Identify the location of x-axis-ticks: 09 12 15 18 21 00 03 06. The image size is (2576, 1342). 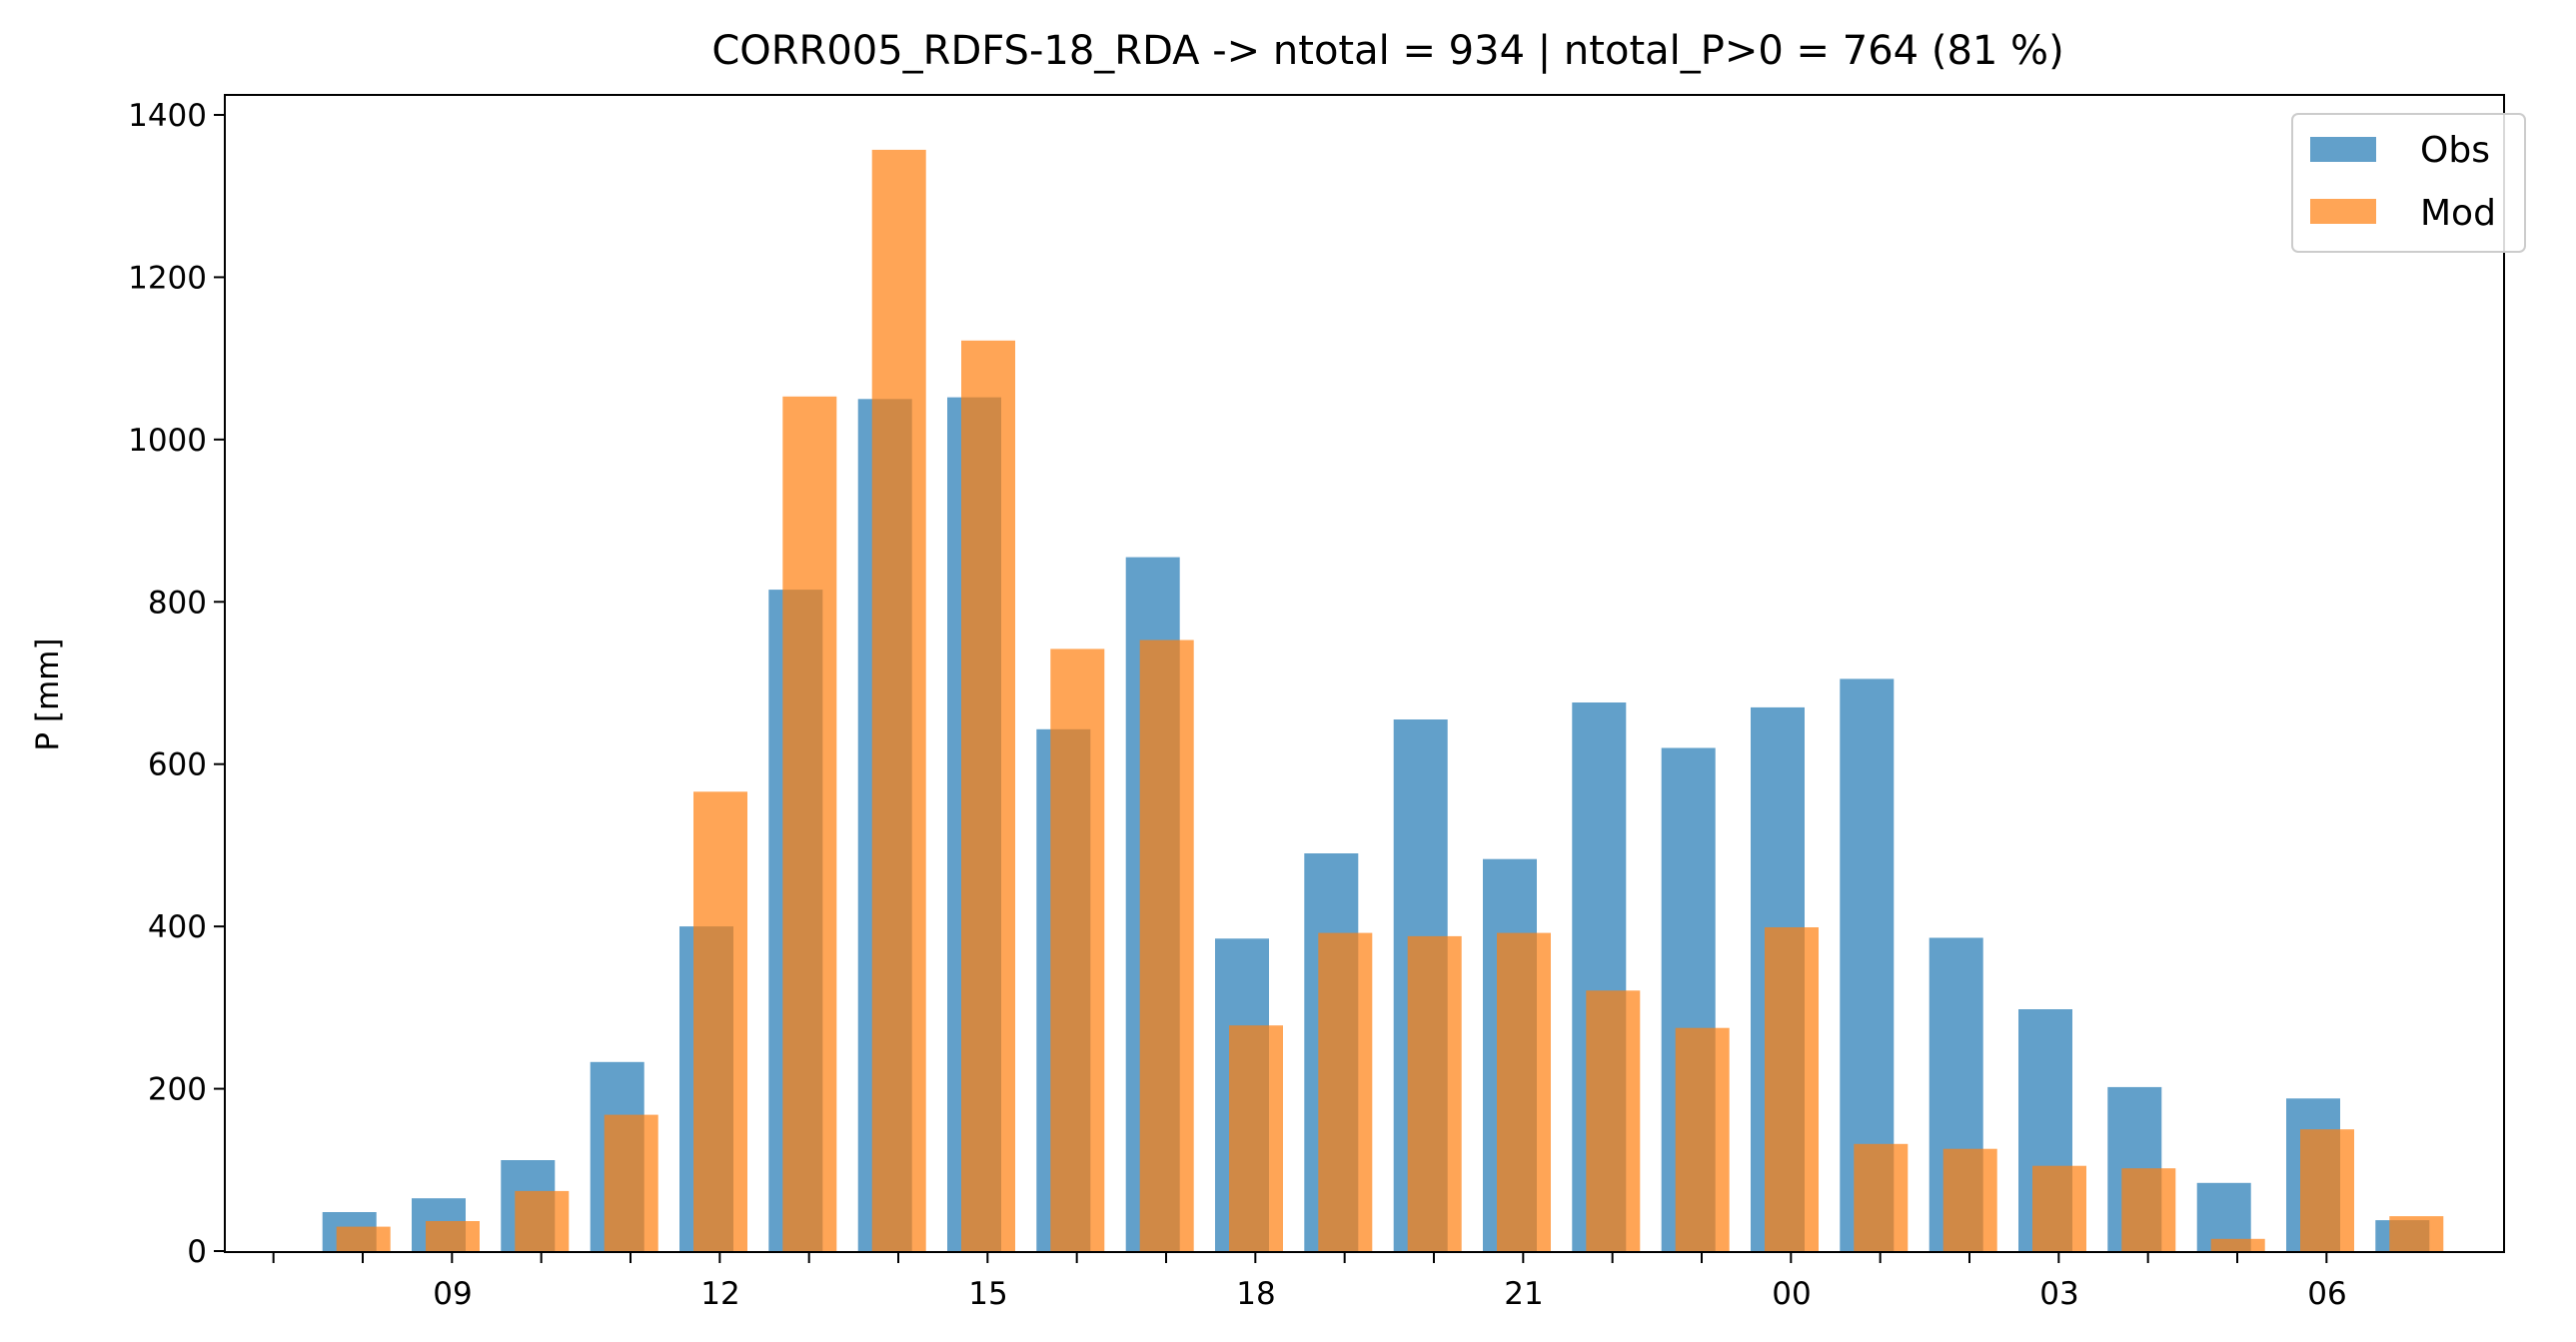
(1309, 1282).